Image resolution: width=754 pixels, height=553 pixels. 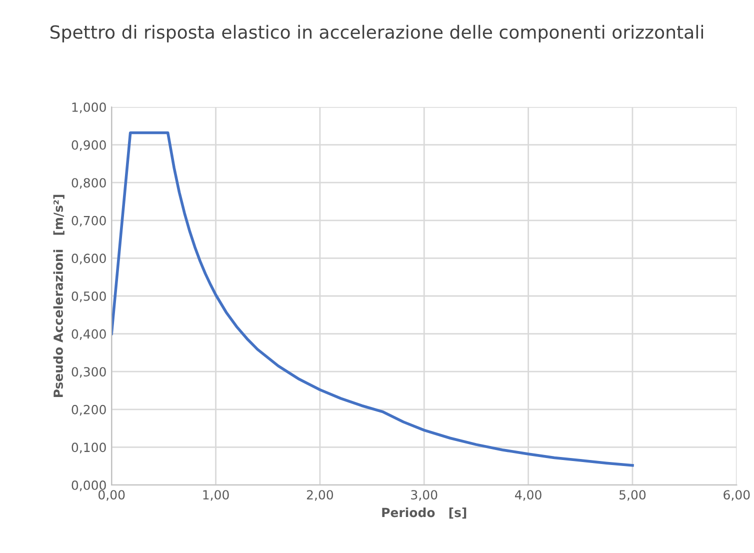 What do you see at coordinates (737, 495) in the screenshot?
I see `x-tick-label: 6,00` at bounding box center [737, 495].